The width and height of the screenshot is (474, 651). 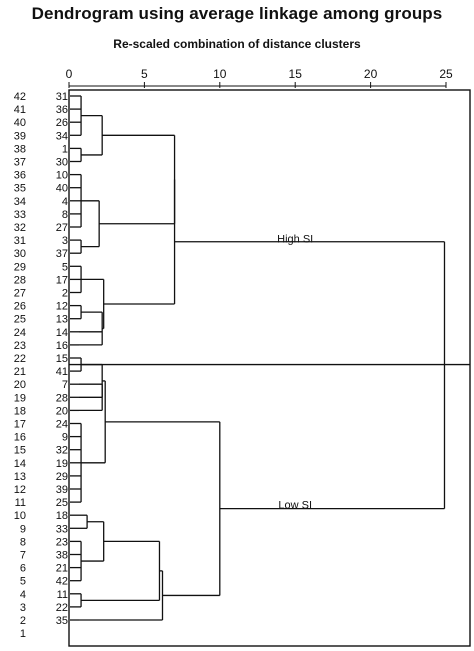 What do you see at coordinates (62, 582) in the screenshot?
I see `leaf-label: 42` at bounding box center [62, 582].